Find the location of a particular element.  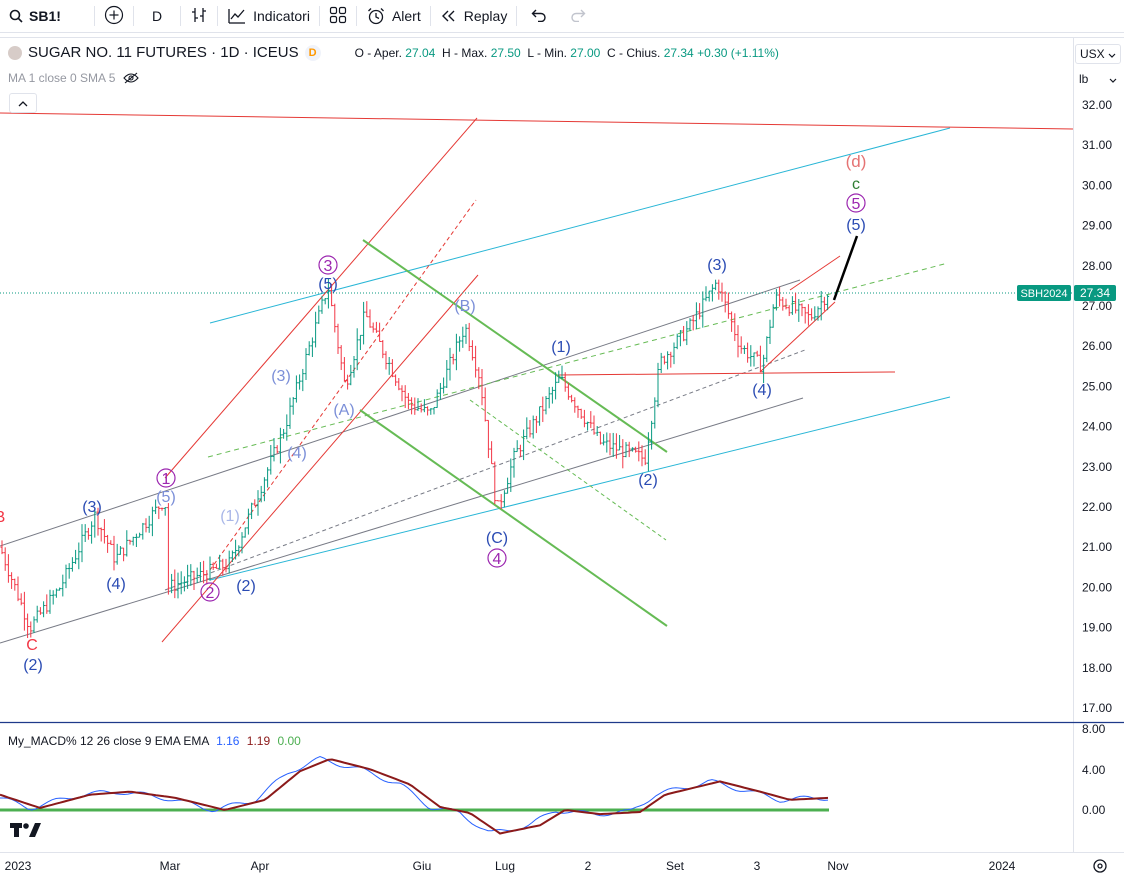

indicators-button: Indicatori is located at coordinates (268, 16).